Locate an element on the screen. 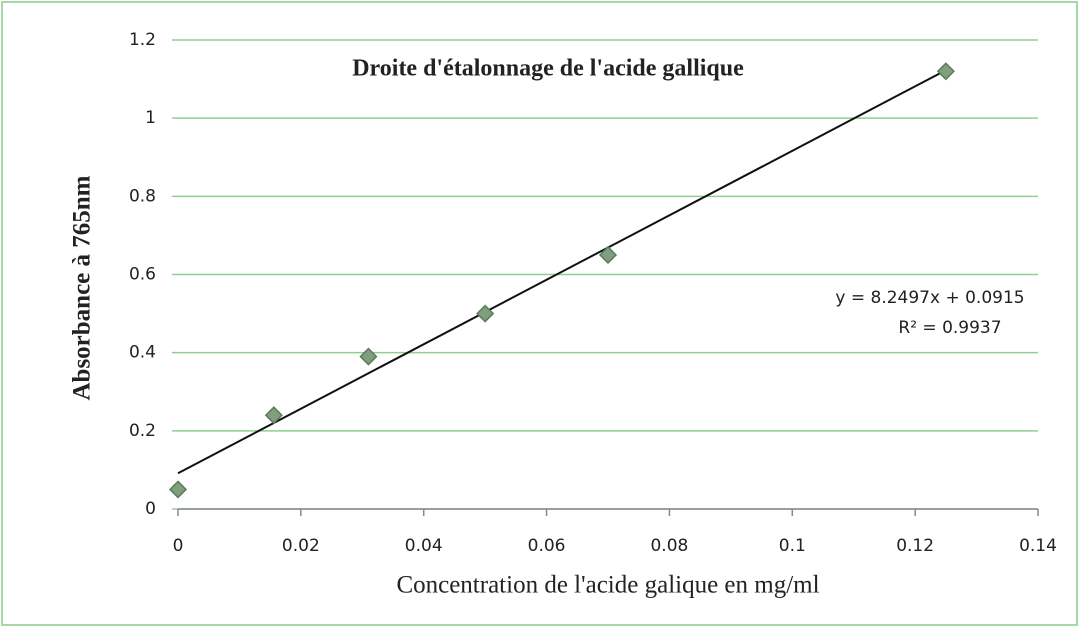 The image size is (1079, 627). x-tick-label: 0.1 is located at coordinates (792, 546).